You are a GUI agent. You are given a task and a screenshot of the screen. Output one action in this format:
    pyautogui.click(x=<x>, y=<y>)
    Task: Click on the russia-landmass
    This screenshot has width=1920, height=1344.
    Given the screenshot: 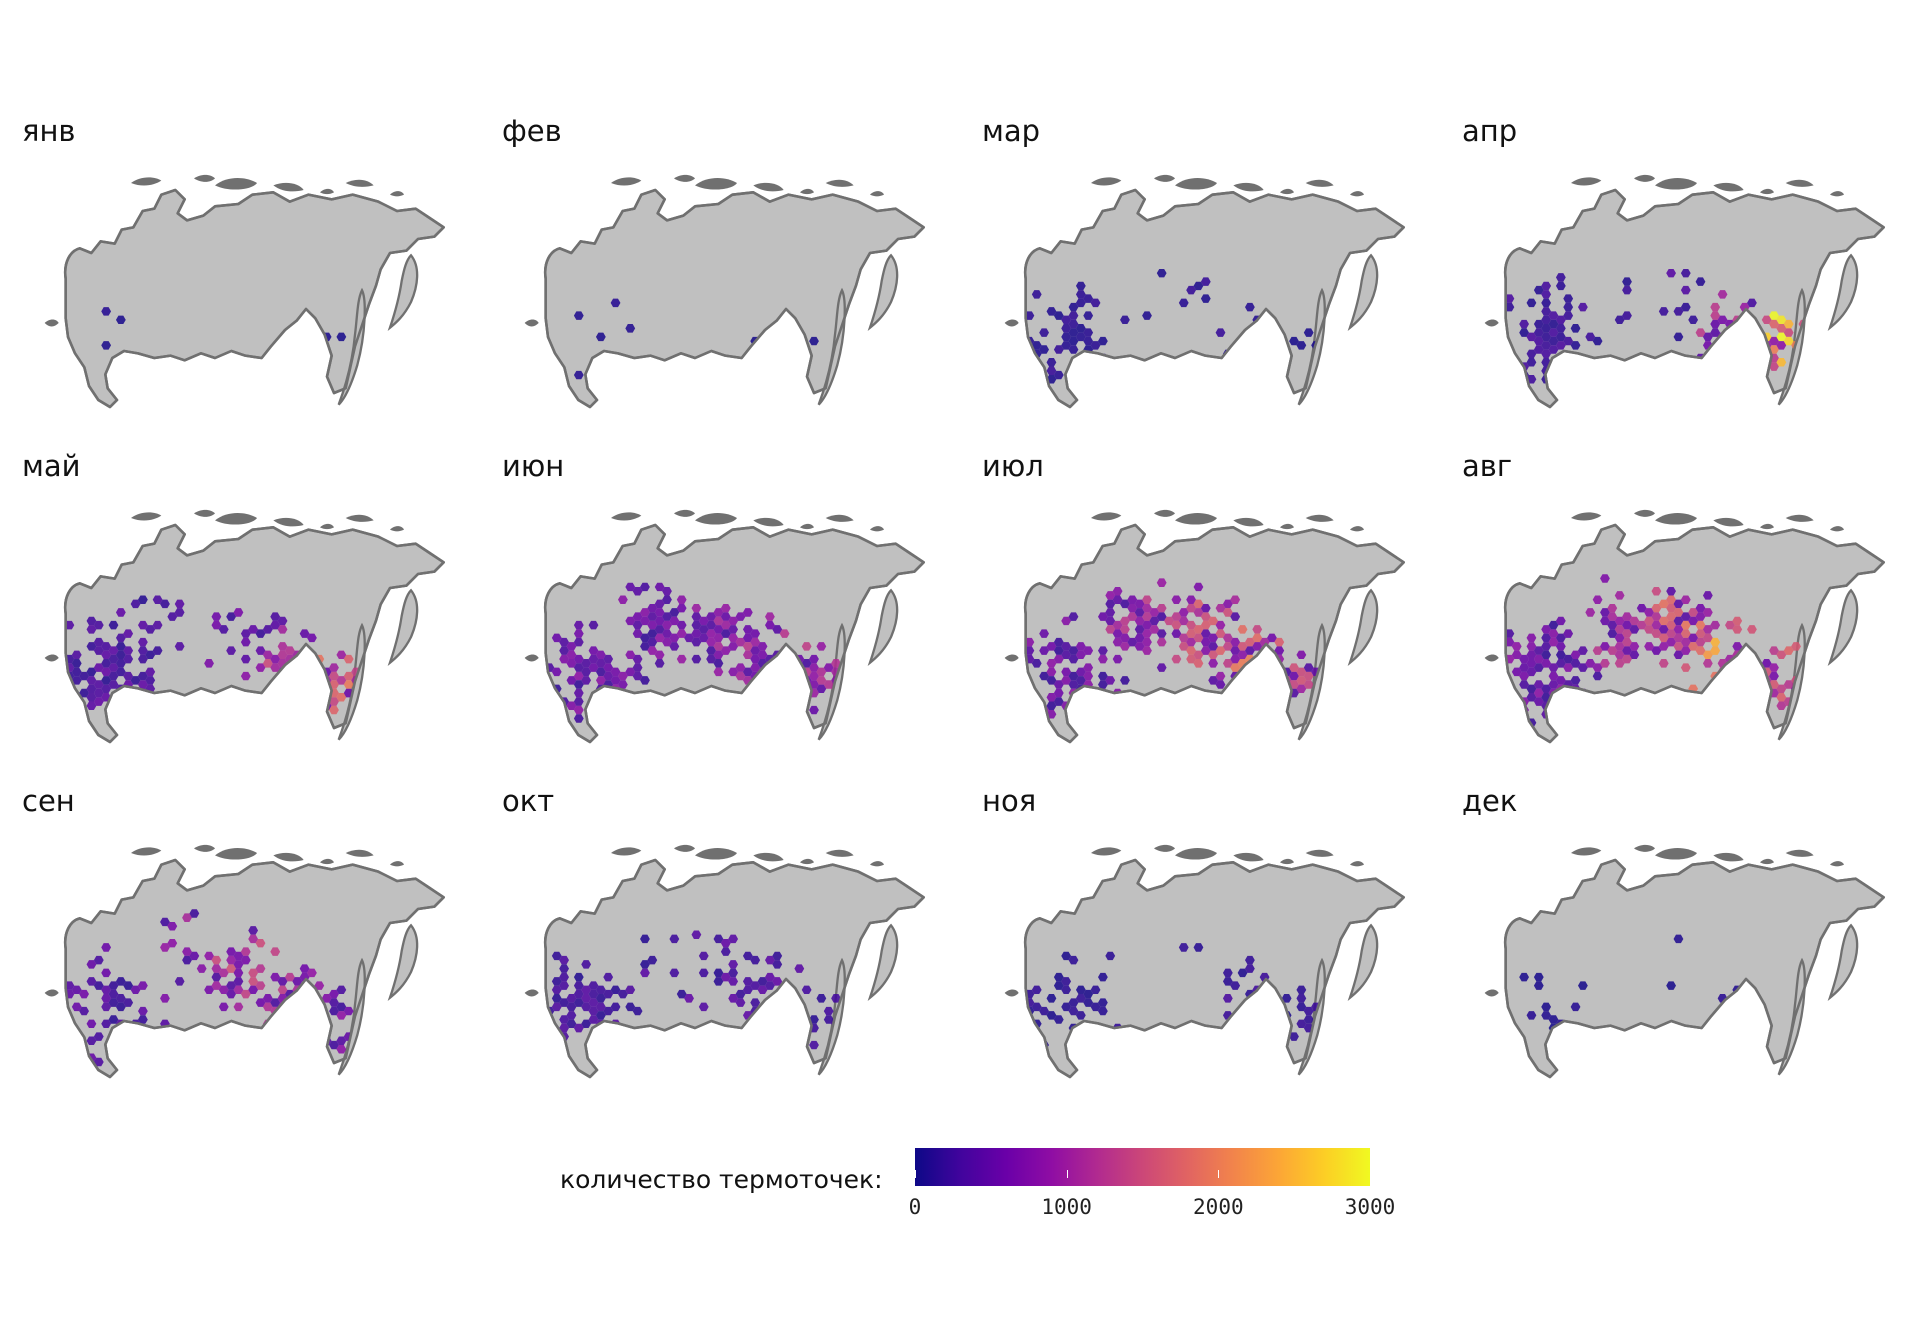 What is the action you would take?
    pyautogui.click(x=734, y=298)
    